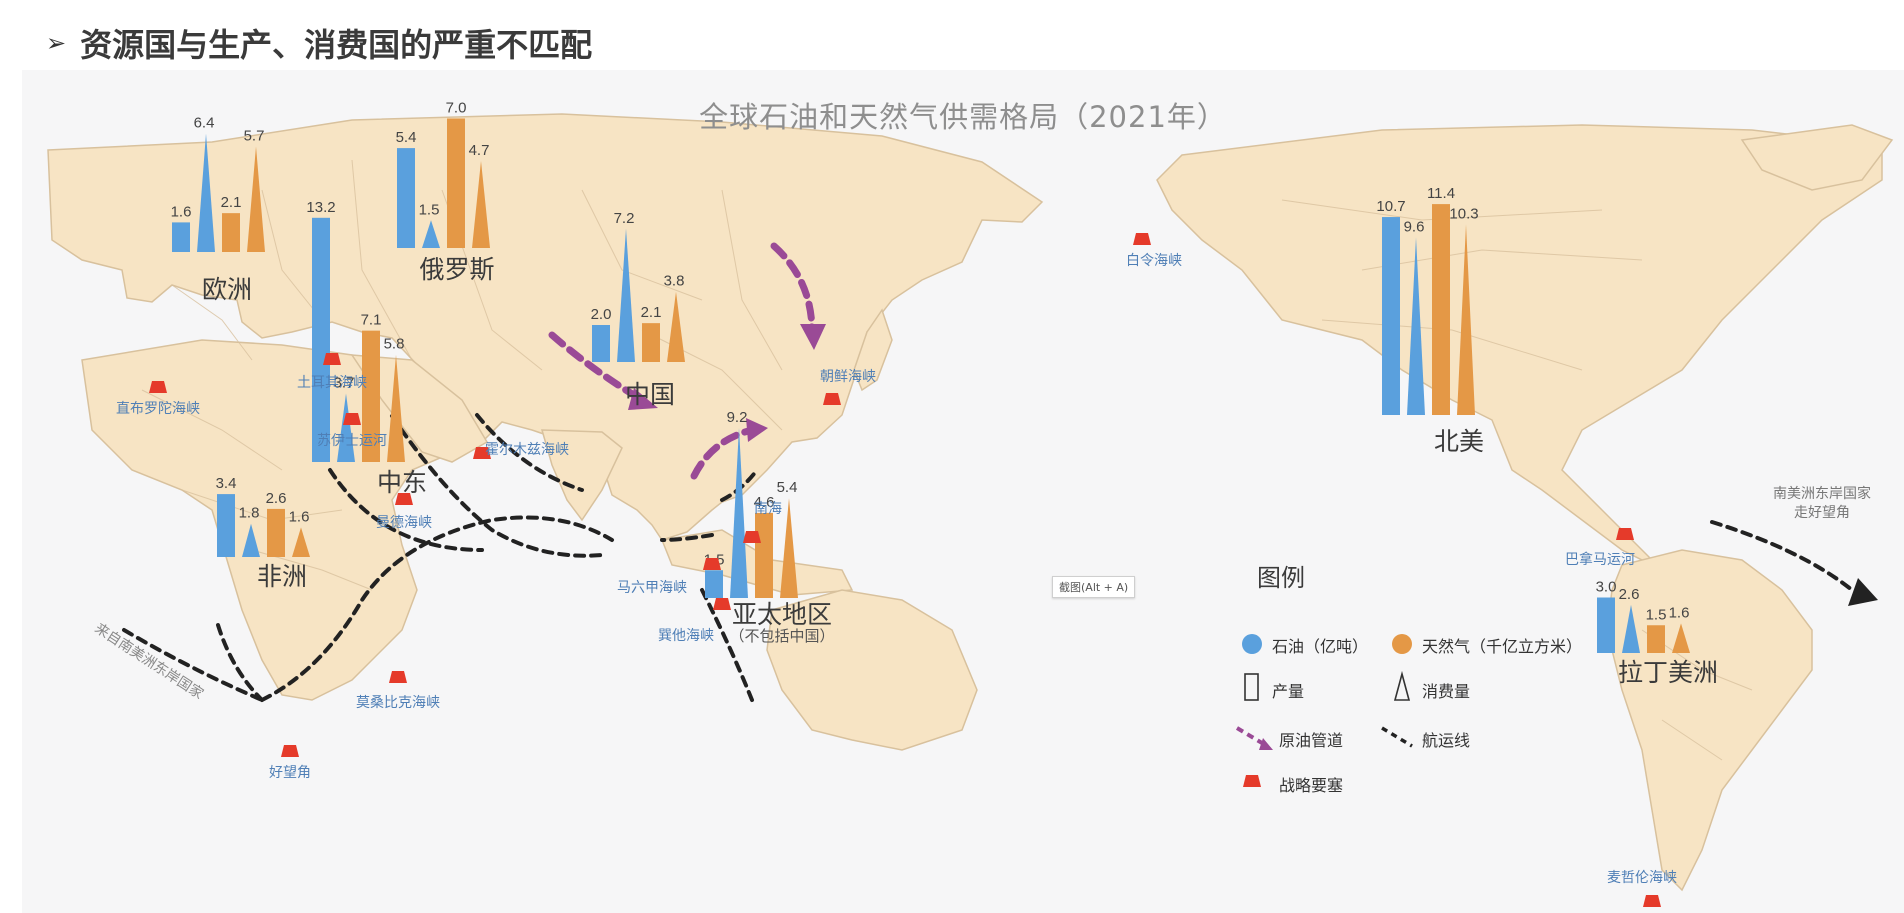 Image resolution: width=1904 pixels, height=913 pixels. What do you see at coordinates (751, 503) in the screenshot?
I see `region-bars-5: 1.59.24.65.4` at bounding box center [751, 503].